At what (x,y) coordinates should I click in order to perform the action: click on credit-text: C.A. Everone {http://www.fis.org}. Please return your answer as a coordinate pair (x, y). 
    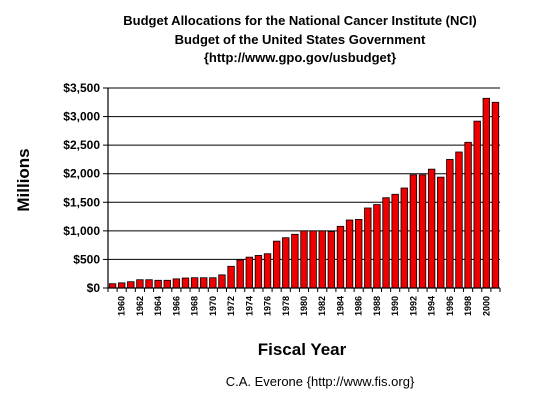
    Looking at the image, I should click on (320, 381).